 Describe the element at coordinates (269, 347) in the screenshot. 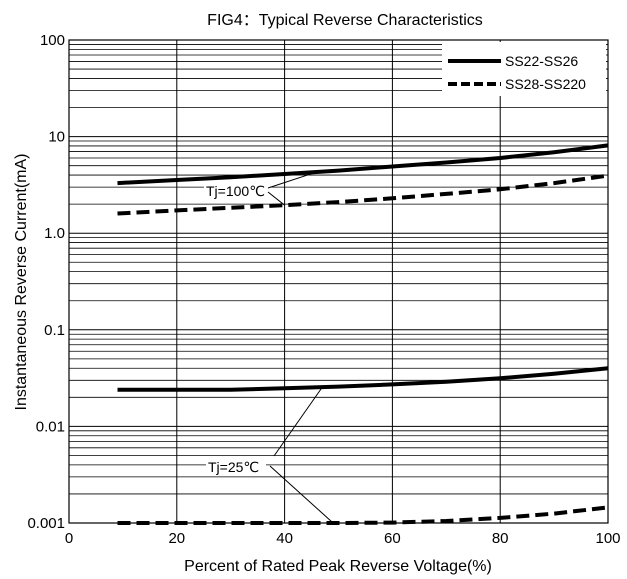

I see `annotation-layer: Tj=100℃ Tj=25℃` at that location.